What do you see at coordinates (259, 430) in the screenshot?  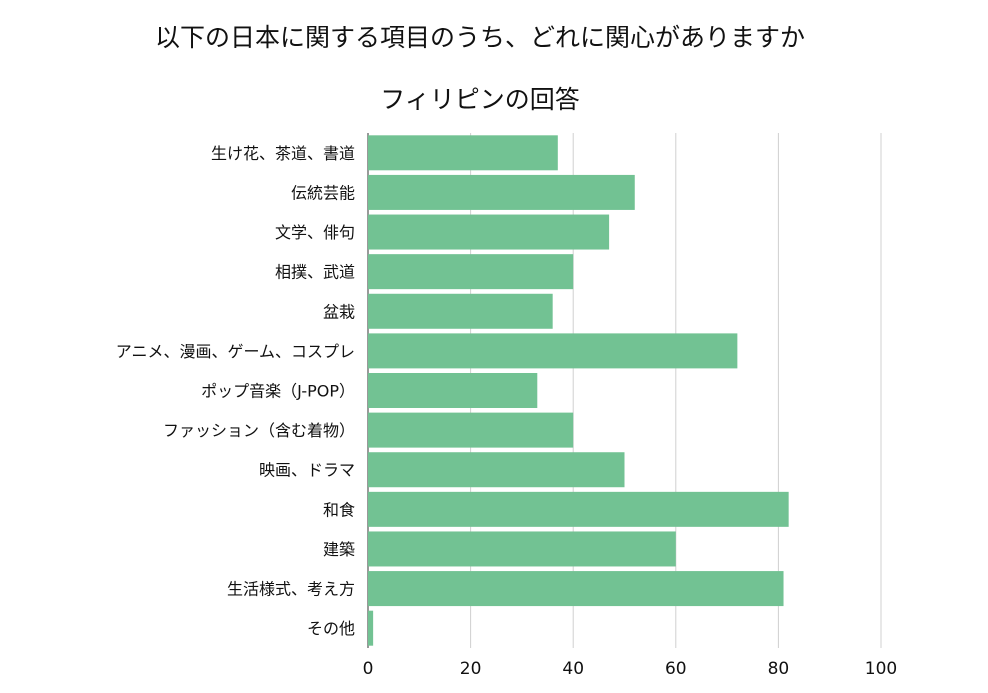 I see `category-label: ファッション（含む着物）` at bounding box center [259, 430].